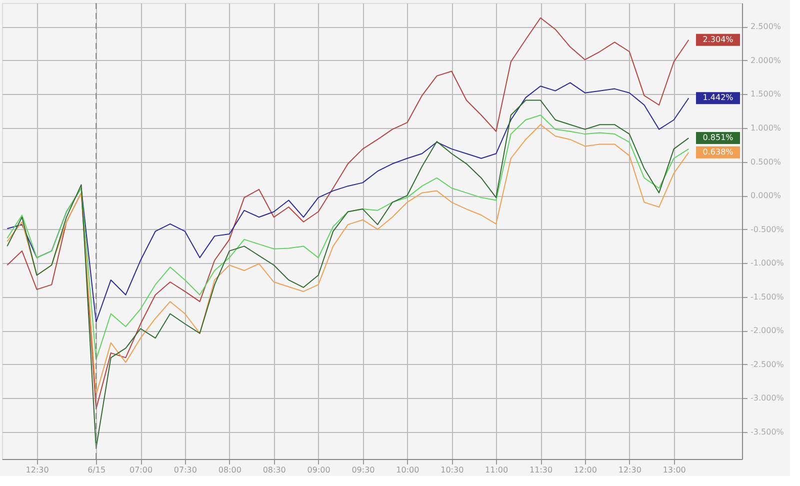 The height and width of the screenshot is (486, 800). Describe the element at coordinates (718, 151) in the screenshot. I see `data-label: 0.638%` at that location.